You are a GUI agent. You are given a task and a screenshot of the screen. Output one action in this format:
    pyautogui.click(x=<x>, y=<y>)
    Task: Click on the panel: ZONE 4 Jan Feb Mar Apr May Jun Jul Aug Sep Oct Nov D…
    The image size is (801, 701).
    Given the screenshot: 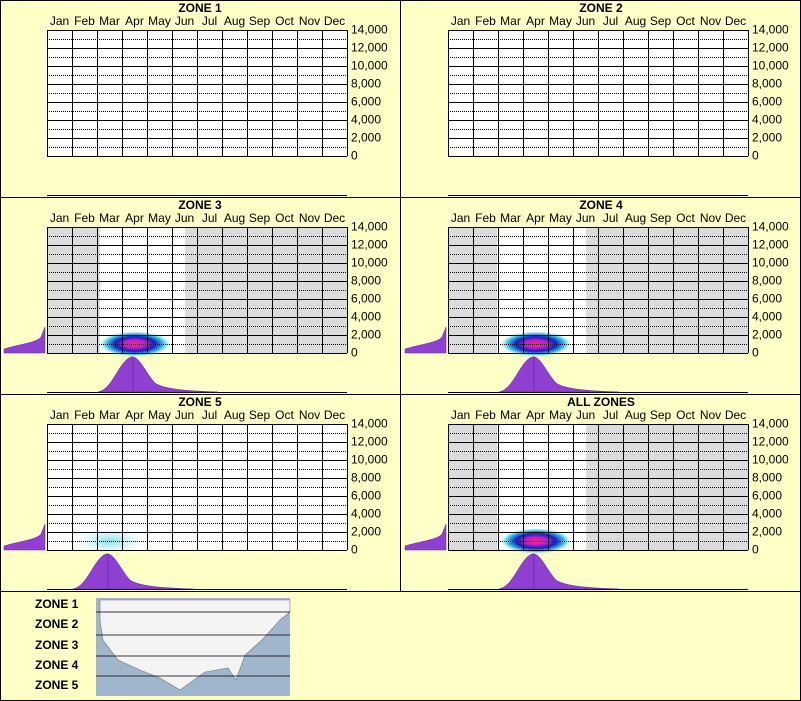 What is the action you would take?
    pyautogui.click(x=596, y=295)
    